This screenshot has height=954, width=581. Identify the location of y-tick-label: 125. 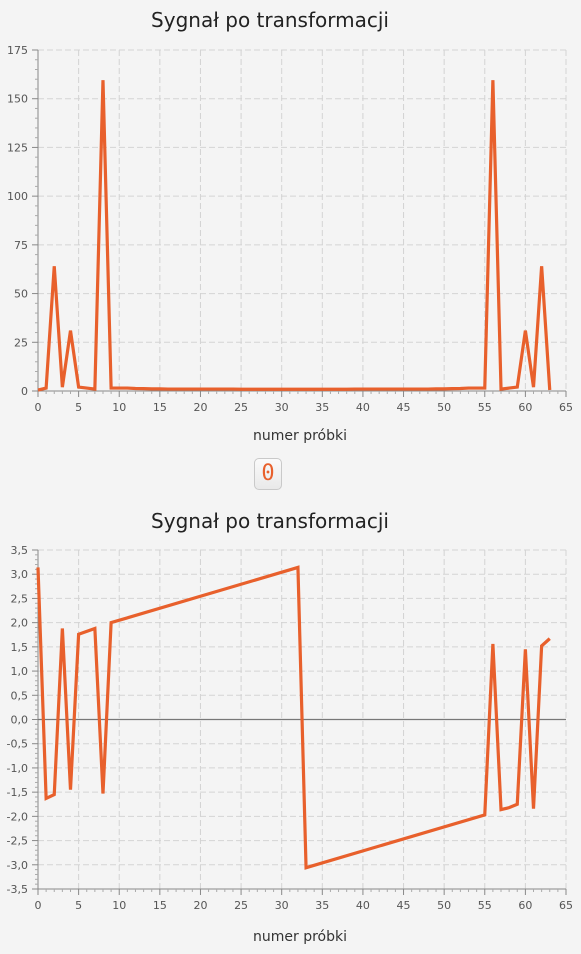
(17, 147).